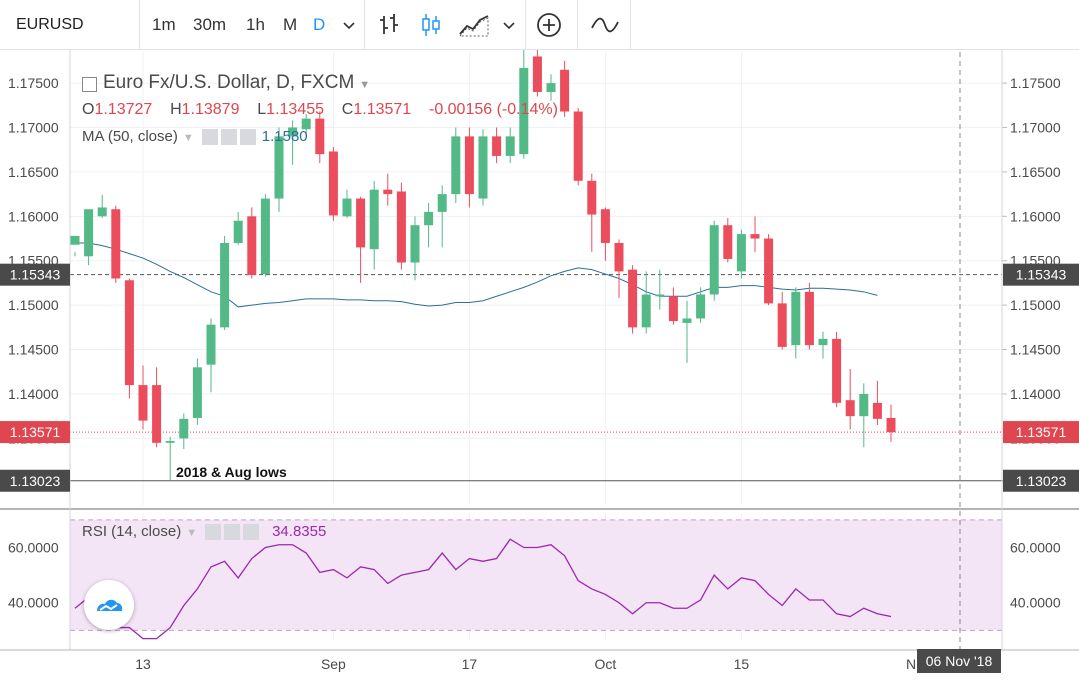 The height and width of the screenshot is (687, 1079). I want to click on open-value: 1.13727, so click(123, 109).